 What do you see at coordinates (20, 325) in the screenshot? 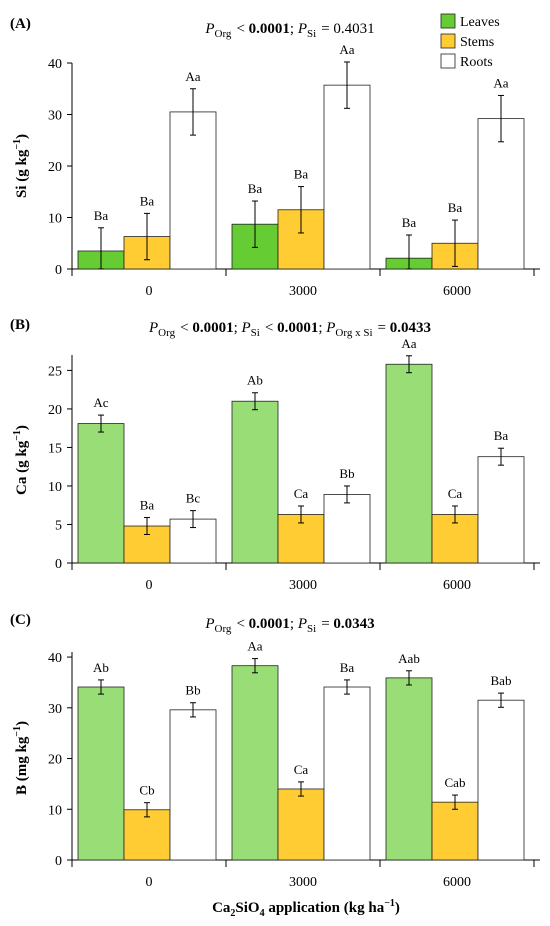
I see `panel-label: (B)` at bounding box center [20, 325].